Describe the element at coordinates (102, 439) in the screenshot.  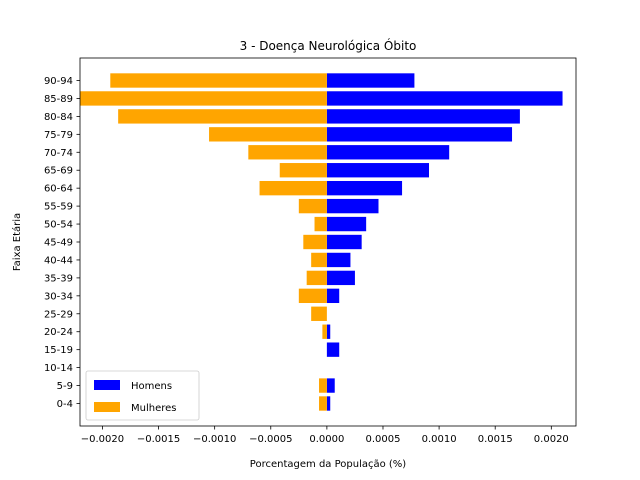
I see `x-tick-label: −0.0020` at that location.